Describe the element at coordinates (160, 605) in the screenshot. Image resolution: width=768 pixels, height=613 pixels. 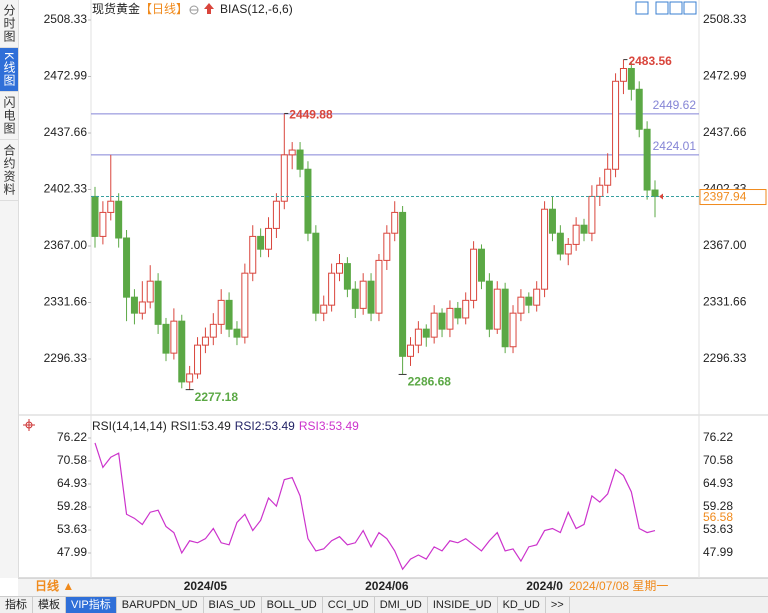
I see `tab: BARUPDN_UD` at that location.